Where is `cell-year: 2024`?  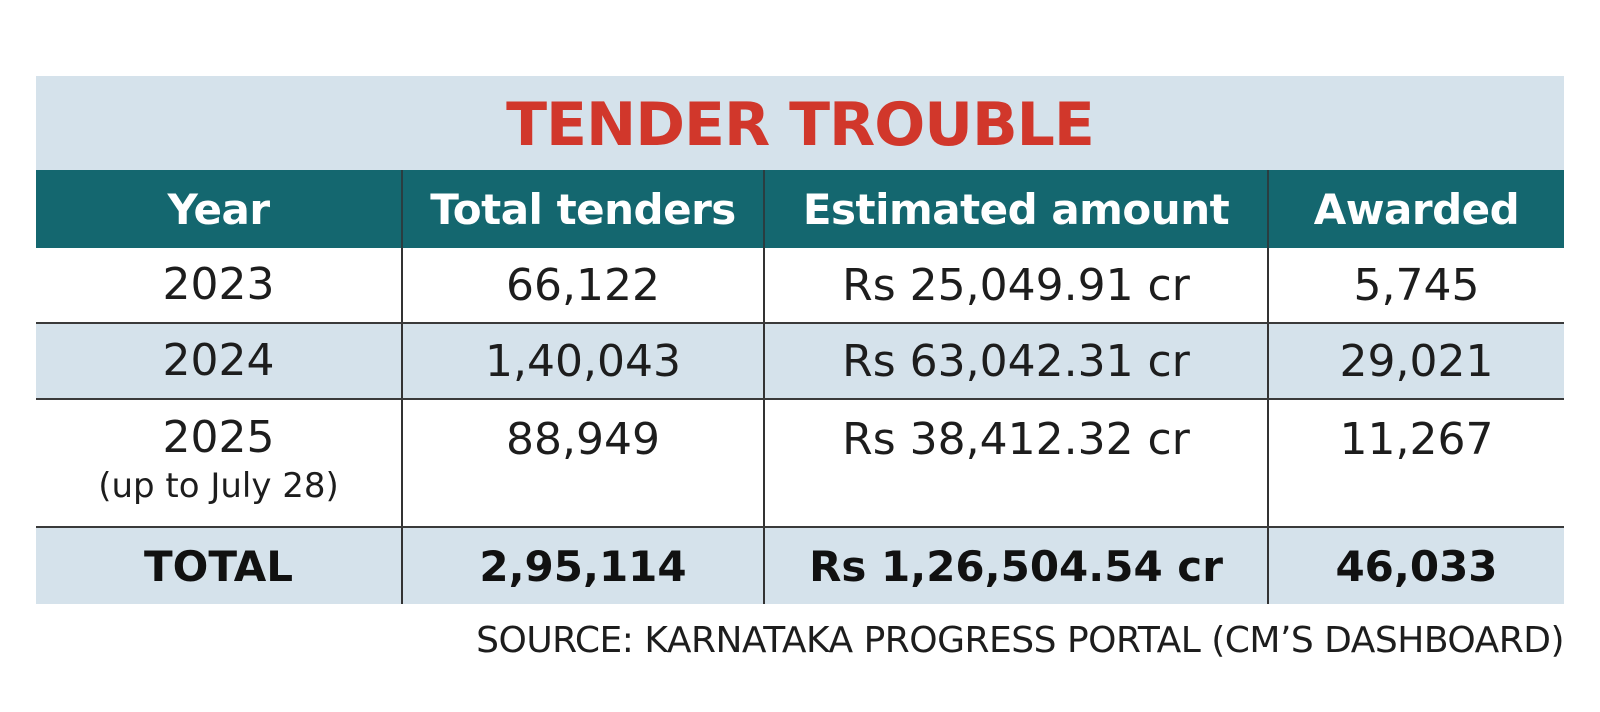
cell-year: 2024 is located at coordinates (219, 361).